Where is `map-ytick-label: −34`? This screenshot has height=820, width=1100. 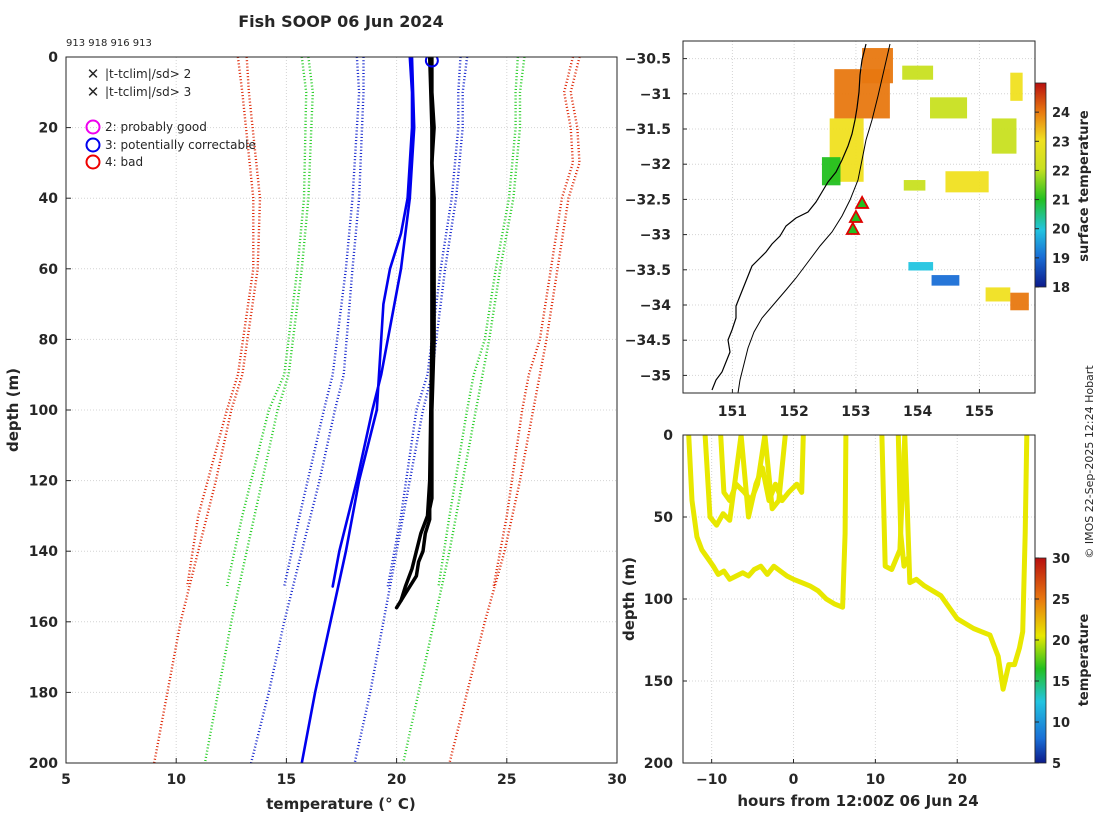 map-ytick-label: −34 is located at coordinates (655, 306).